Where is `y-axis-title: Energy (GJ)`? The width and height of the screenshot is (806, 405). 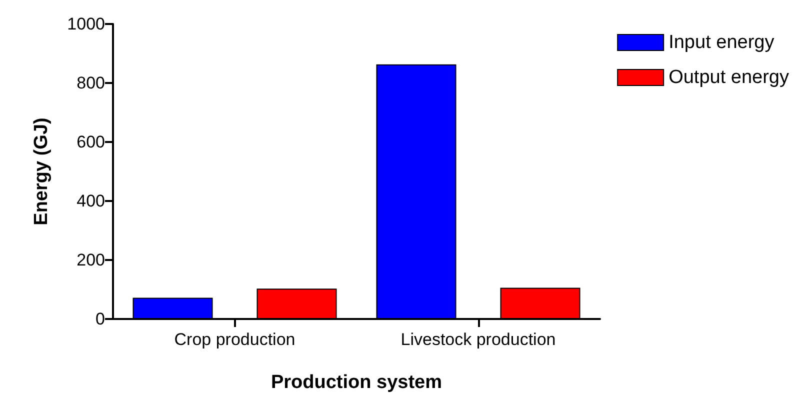
y-axis-title: Energy (GJ) is located at coordinates (41, 172).